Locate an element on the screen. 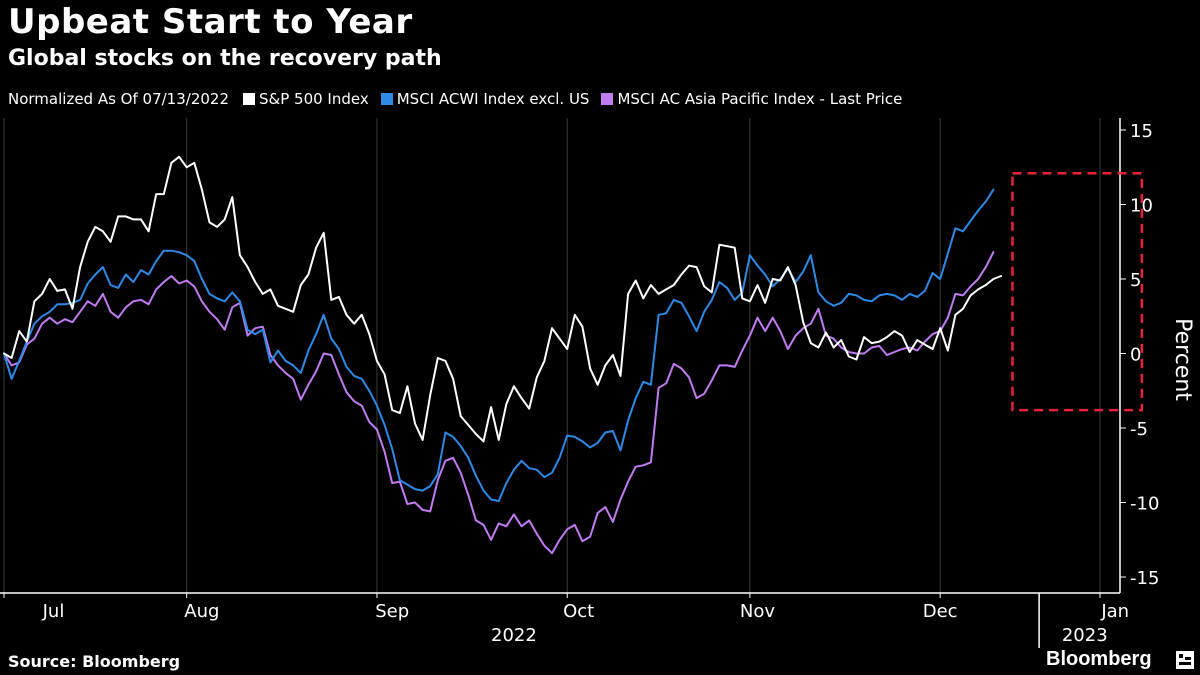 The image size is (1200, 675). legend-label-asia: MSCI AC Asia Pacific Index - Last Price is located at coordinates (760, 99).